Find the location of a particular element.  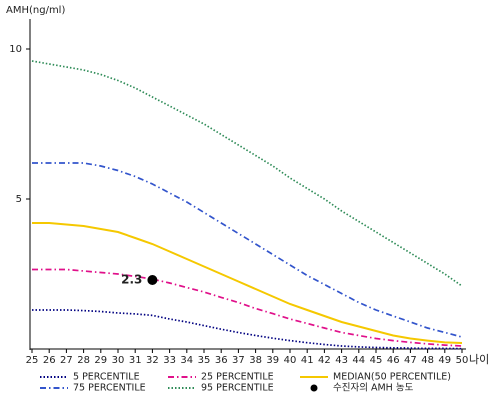

x-tick-label: 32 is located at coordinates (152, 360).